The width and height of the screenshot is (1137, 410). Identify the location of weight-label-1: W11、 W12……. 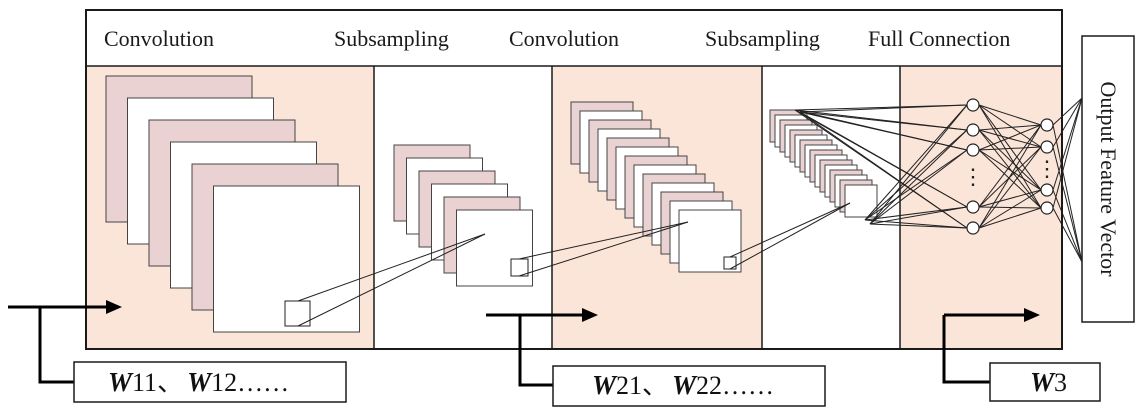
(198, 382).